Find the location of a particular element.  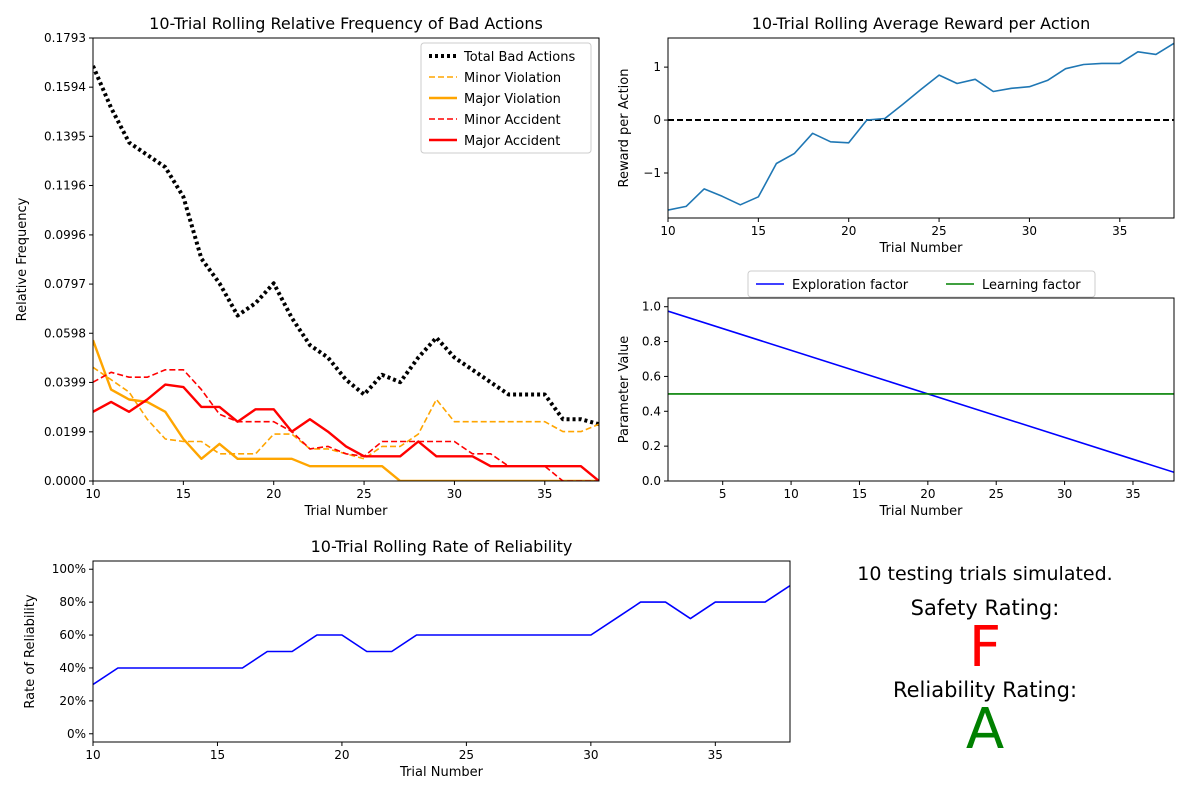

y-tick-label: 20% is located at coordinates (72, 701).